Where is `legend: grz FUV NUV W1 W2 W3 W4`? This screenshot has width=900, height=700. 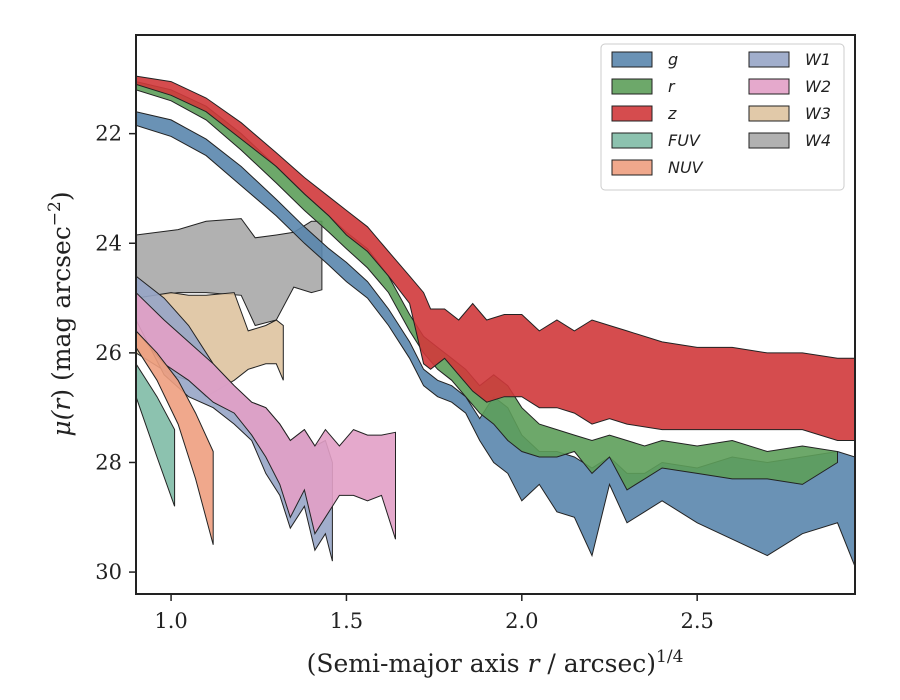
legend: grz FUV NUV W1 W2 W3 W4 is located at coordinates (722, 117).